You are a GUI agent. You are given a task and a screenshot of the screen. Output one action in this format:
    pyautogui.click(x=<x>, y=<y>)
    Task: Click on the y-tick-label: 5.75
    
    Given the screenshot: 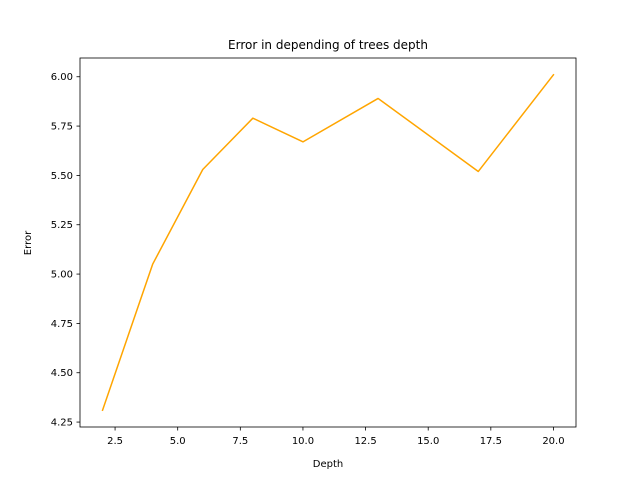 What is the action you would take?
    pyautogui.click(x=62, y=127)
    